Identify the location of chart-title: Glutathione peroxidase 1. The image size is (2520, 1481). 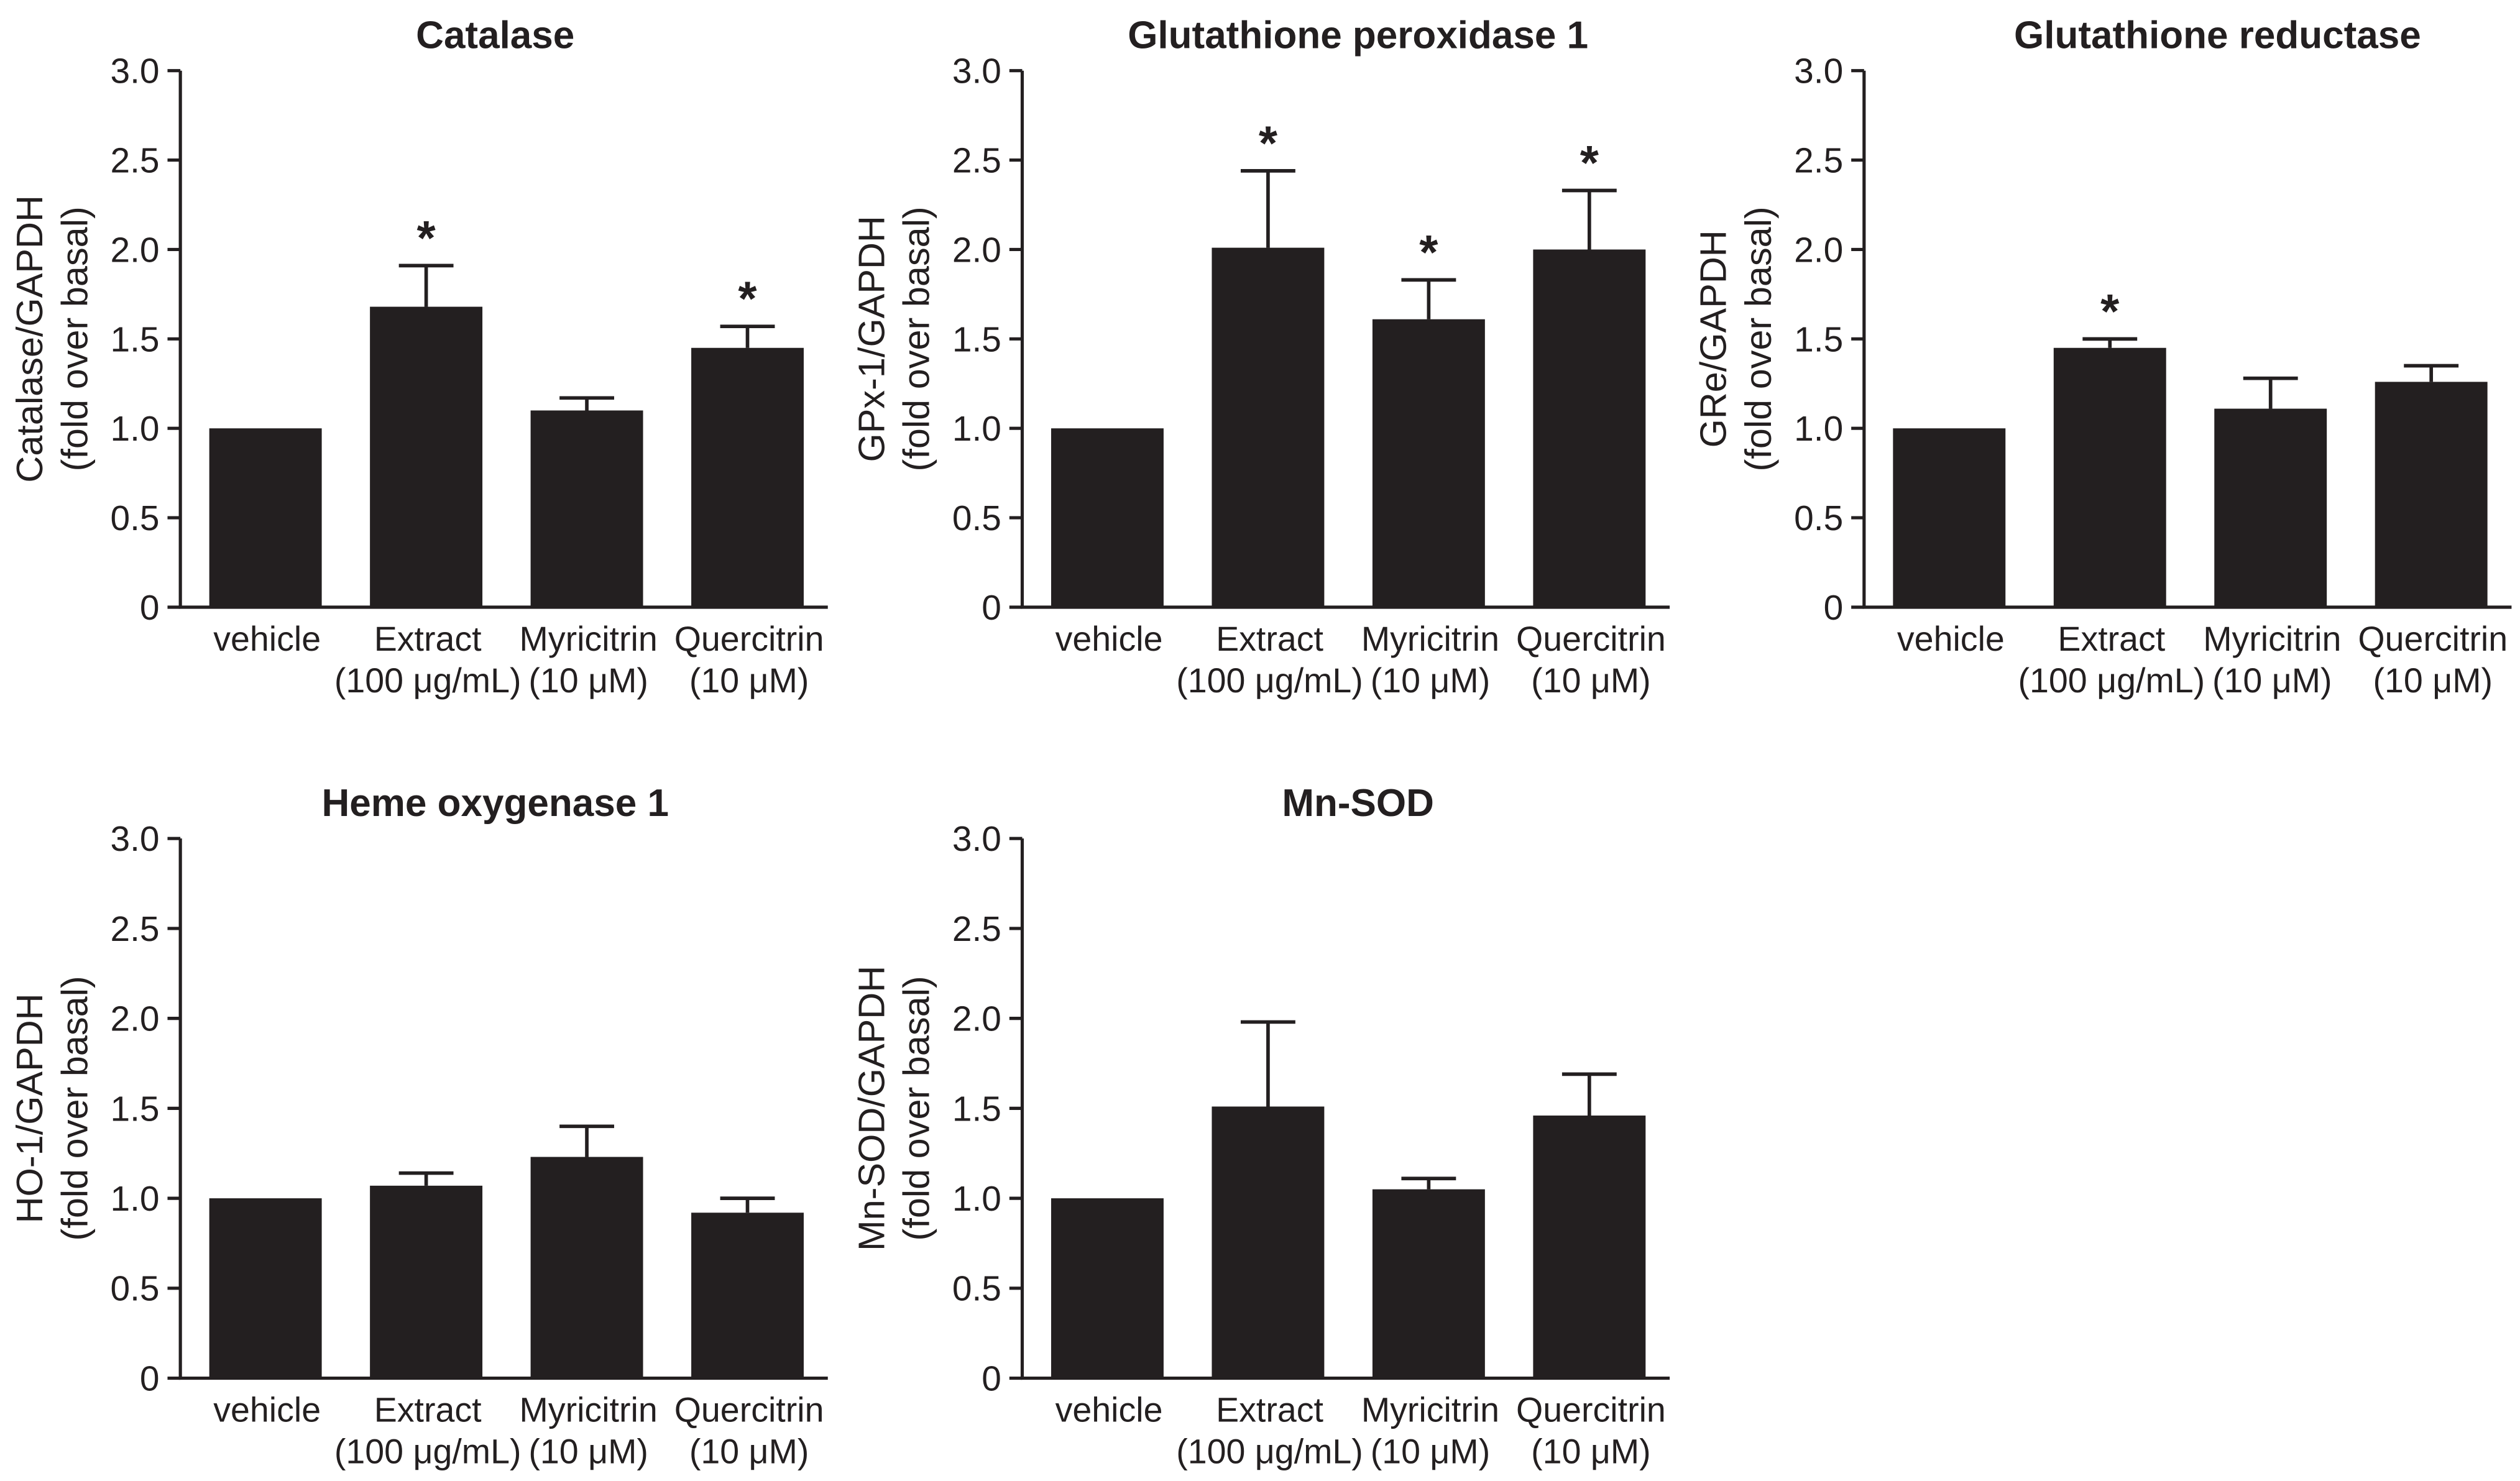
(1358, 35).